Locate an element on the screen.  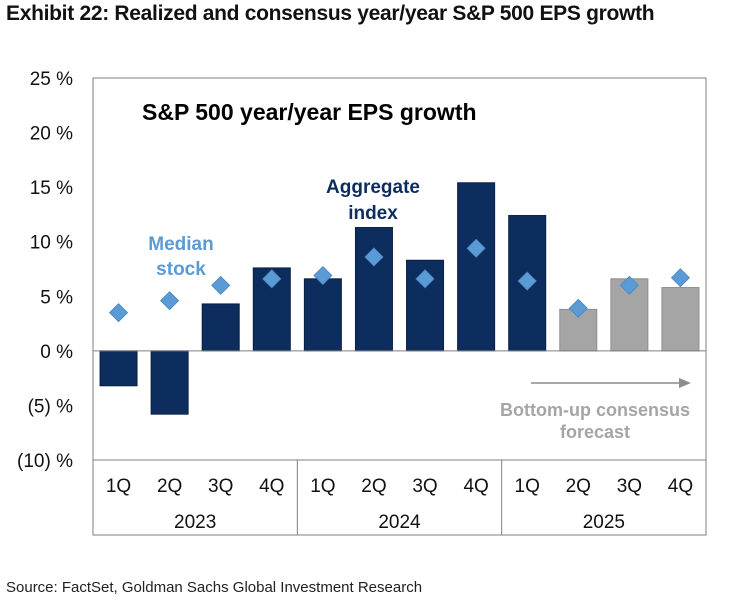
y-tick-label: (10) % is located at coordinates (45, 461).